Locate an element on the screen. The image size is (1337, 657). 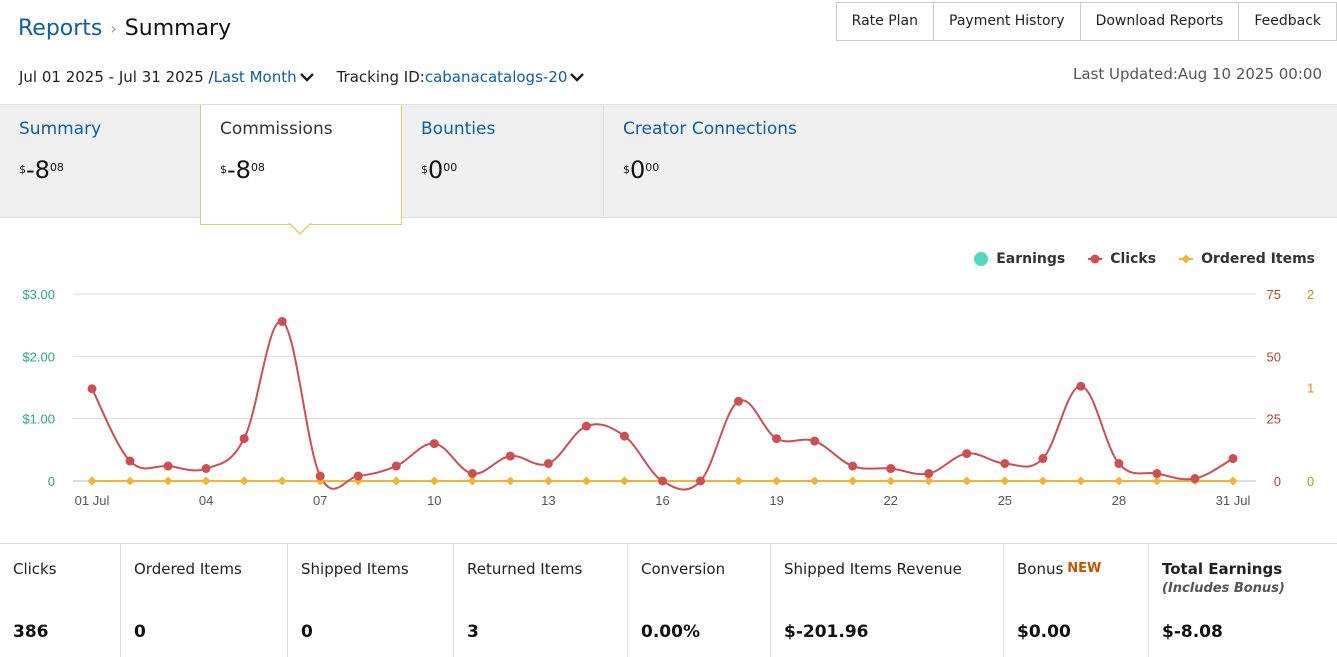
tab-creator-connections: Creator Connections $0 00 is located at coordinates (734, 161).